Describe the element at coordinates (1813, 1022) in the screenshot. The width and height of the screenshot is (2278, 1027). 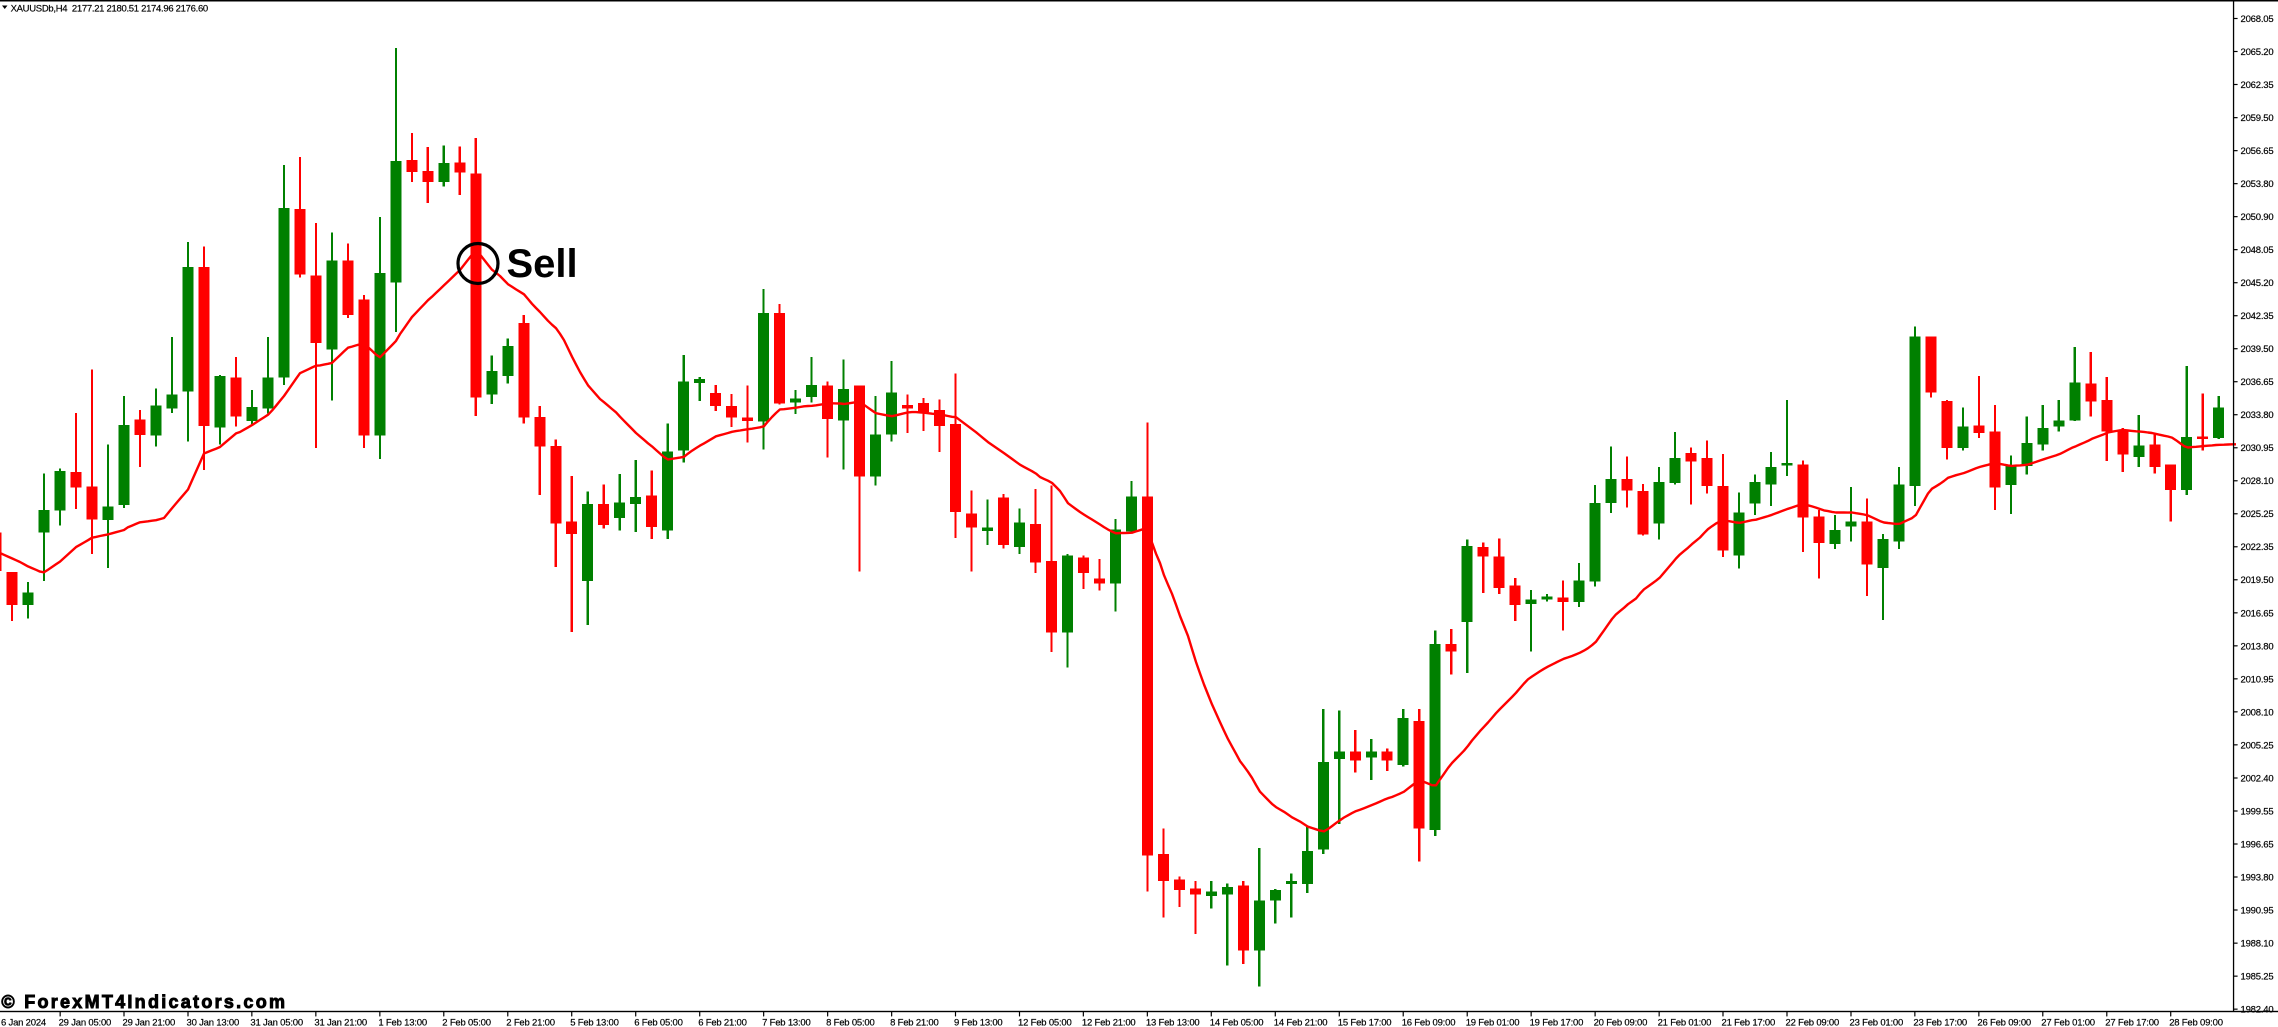
I see `svg-text: 22 Feb 09:00` at that location.